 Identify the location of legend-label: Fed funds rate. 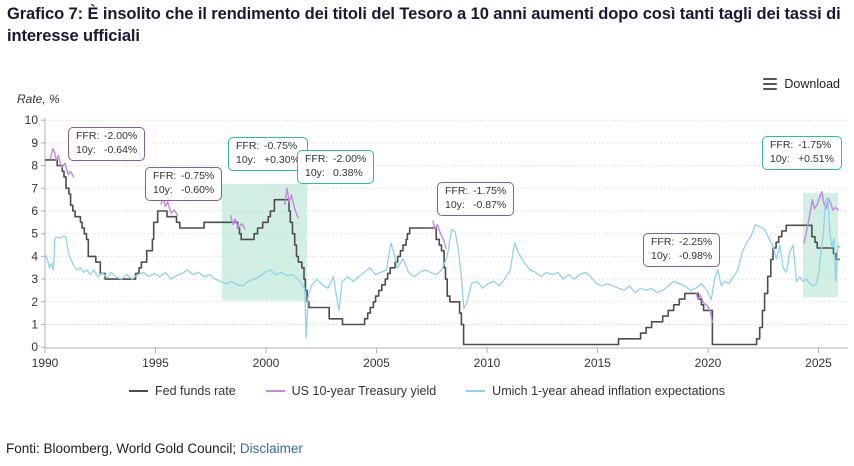
(195, 391).